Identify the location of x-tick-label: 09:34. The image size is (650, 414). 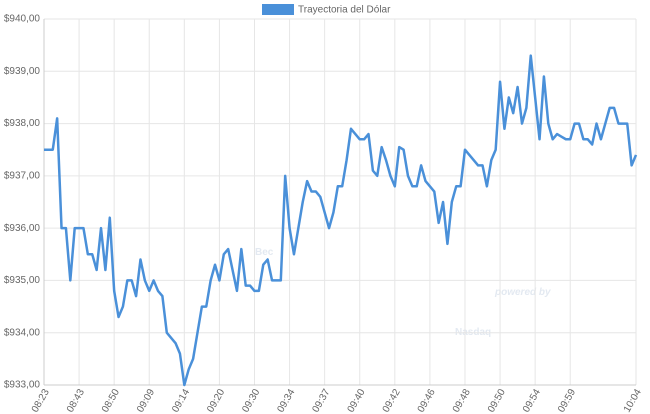
(286, 400).